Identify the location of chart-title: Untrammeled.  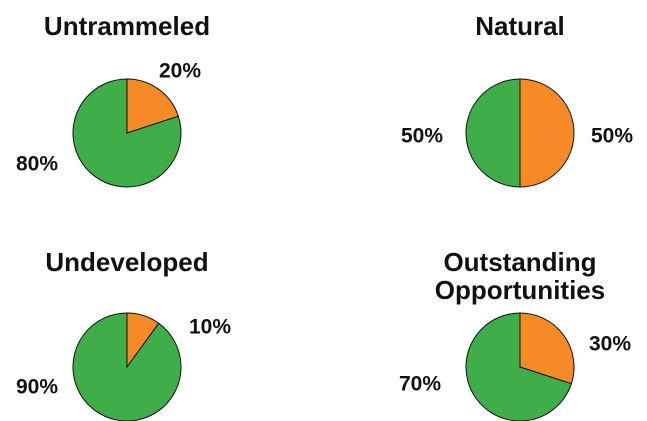
(127, 26).